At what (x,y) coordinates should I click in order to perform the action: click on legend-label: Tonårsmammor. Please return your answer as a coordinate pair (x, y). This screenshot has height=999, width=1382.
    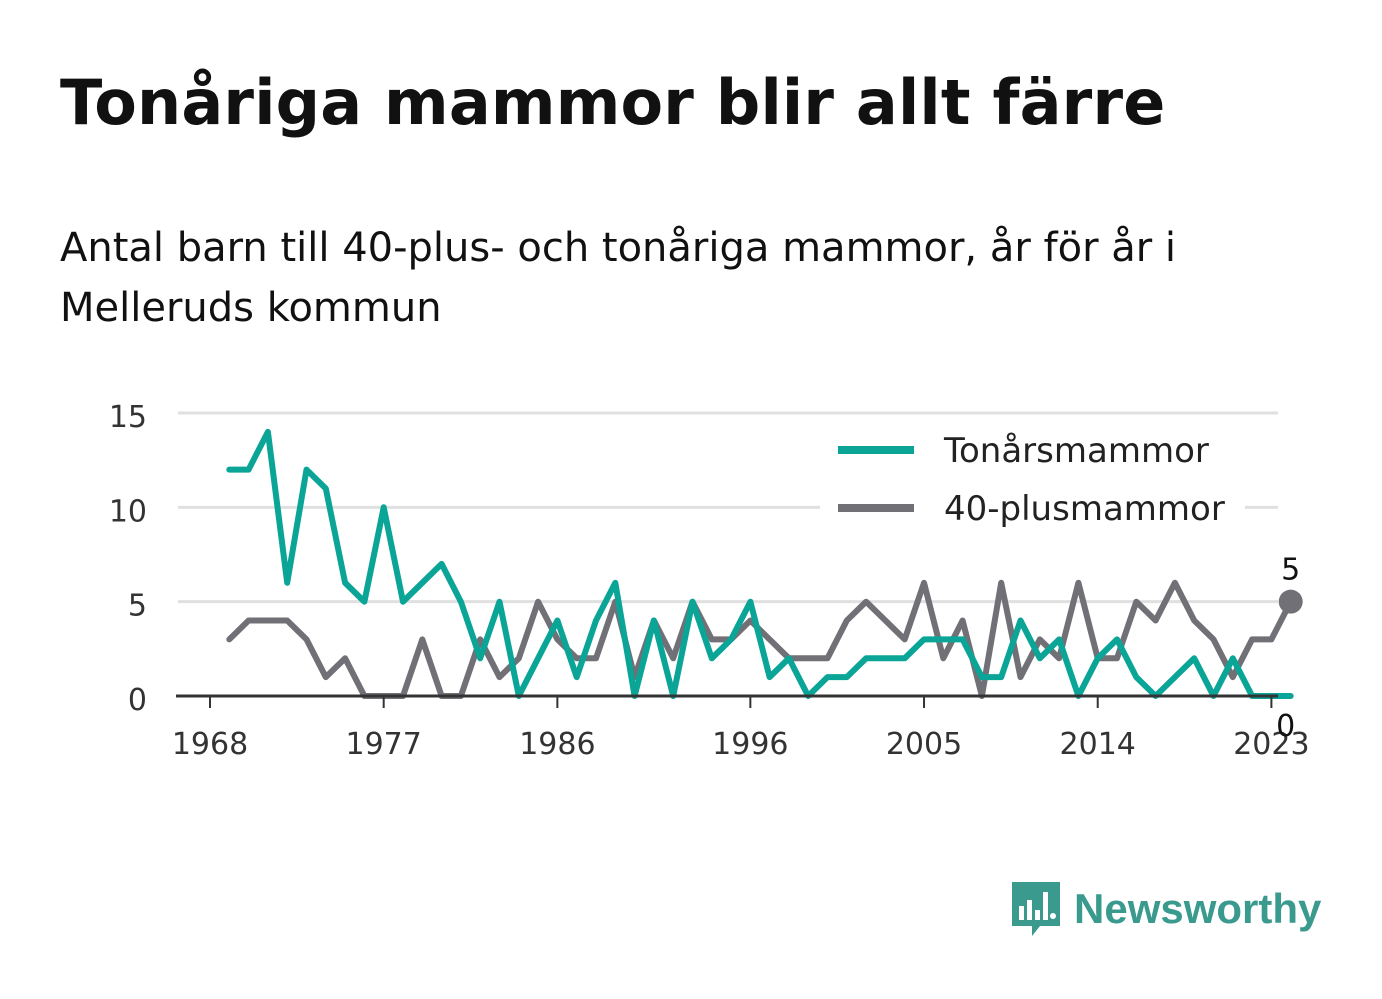
    Looking at the image, I should click on (1076, 451).